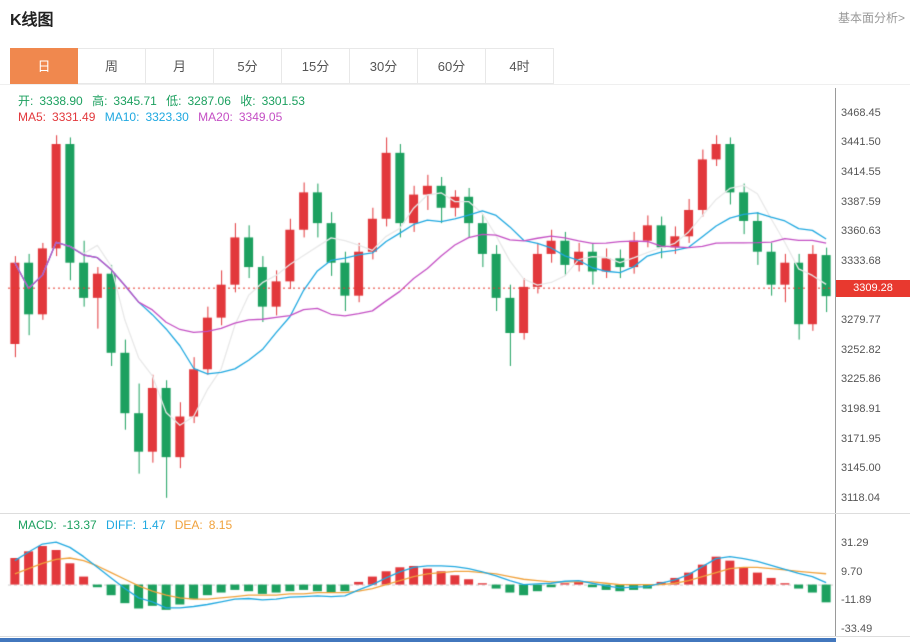 This screenshot has height=643, width=910. Describe the element at coordinates (861, 260) in the screenshot. I see `price-axis-label: 3333.68` at that location.